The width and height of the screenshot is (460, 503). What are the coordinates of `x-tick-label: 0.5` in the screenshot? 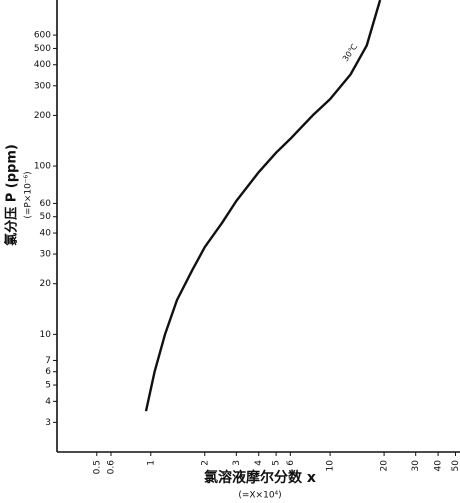 It's located at (97, 467).